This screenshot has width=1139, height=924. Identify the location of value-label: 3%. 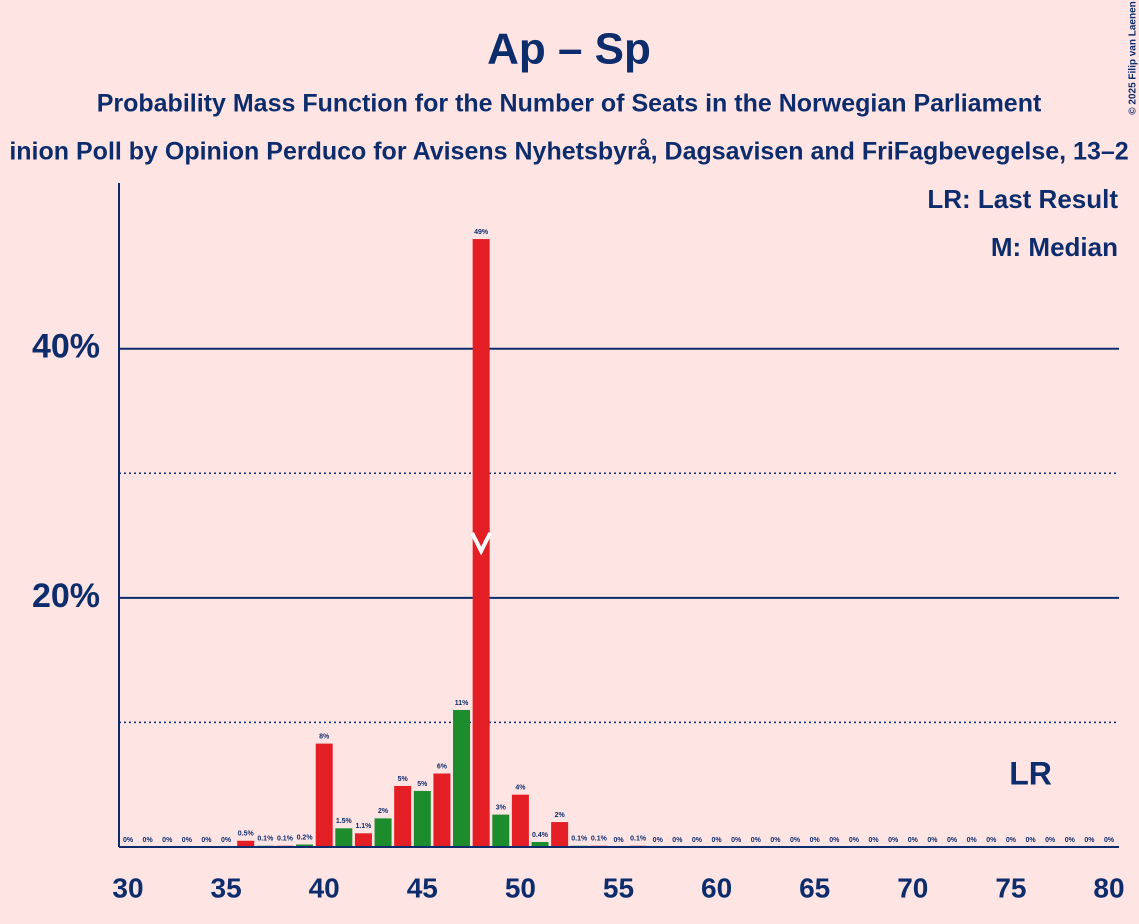
(501, 807).